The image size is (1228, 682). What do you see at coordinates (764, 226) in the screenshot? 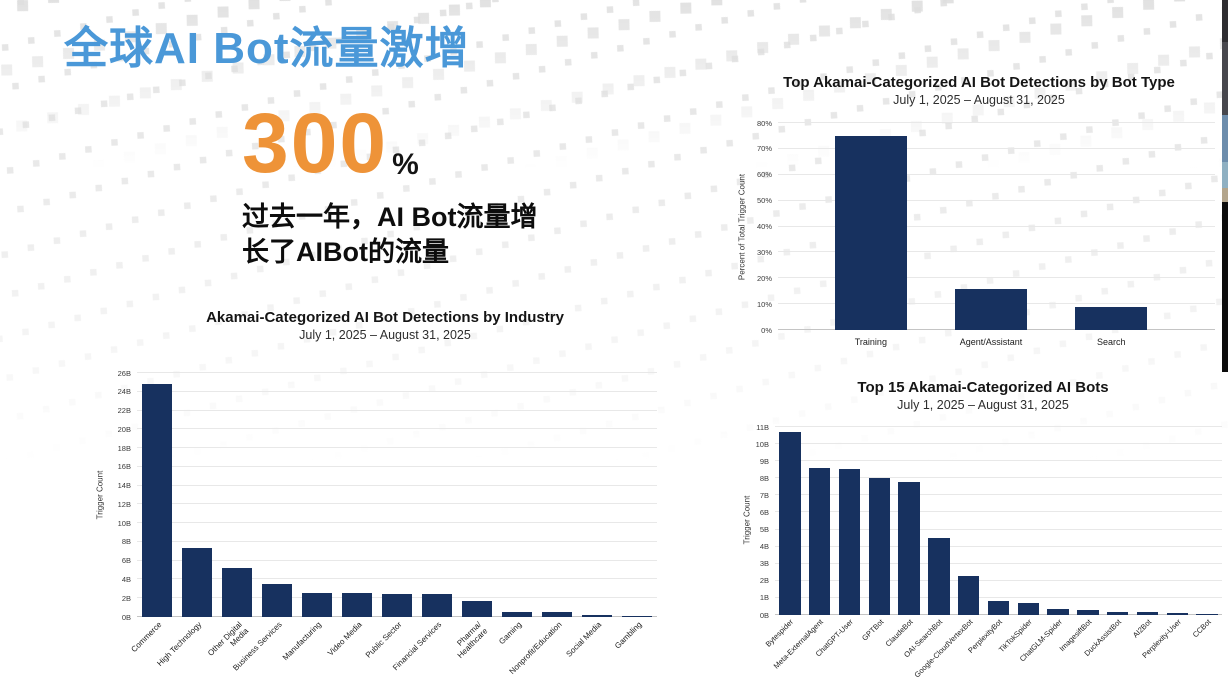
I see `y-tick-label: 40%` at bounding box center [764, 226].